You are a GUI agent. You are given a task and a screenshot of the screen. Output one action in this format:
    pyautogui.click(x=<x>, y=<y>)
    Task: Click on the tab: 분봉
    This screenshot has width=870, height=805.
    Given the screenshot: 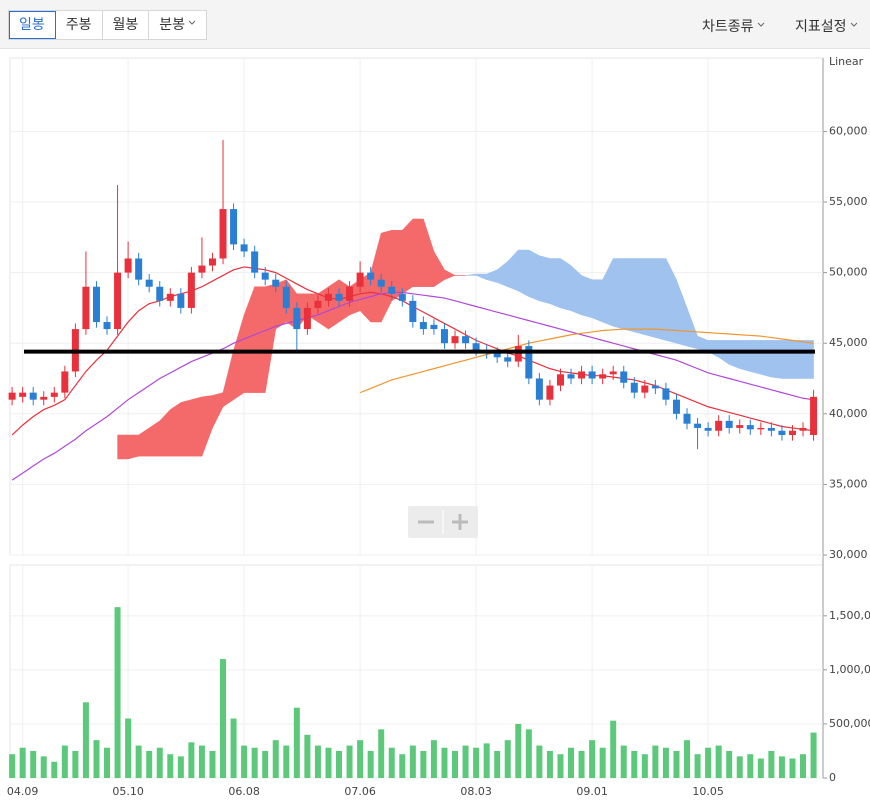 What is the action you would take?
    pyautogui.click(x=177, y=25)
    